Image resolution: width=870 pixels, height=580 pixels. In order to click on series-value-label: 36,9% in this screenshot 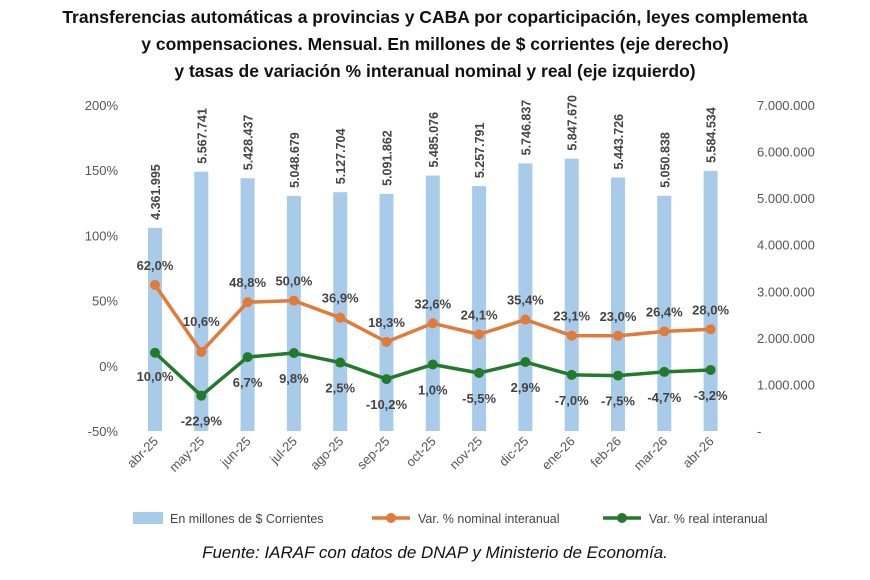, I will do `click(340, 298)`.